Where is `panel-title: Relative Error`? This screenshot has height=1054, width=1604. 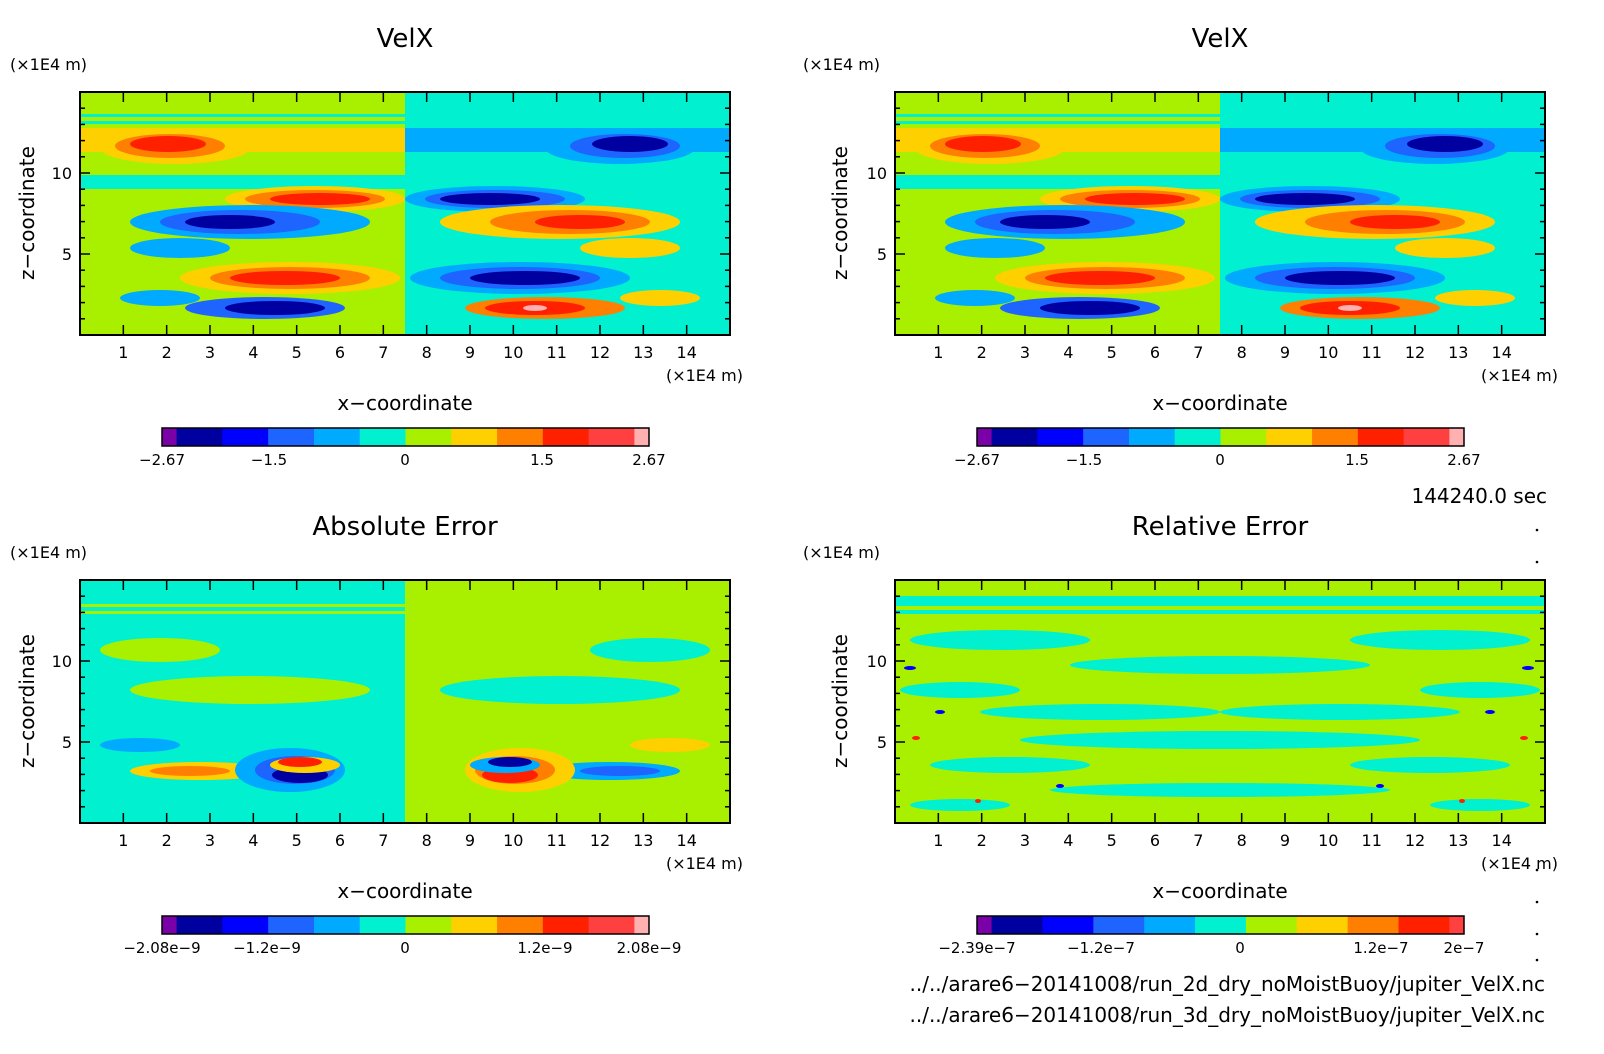
panel-title: Relative Error is located at coordinates (1220, 527).